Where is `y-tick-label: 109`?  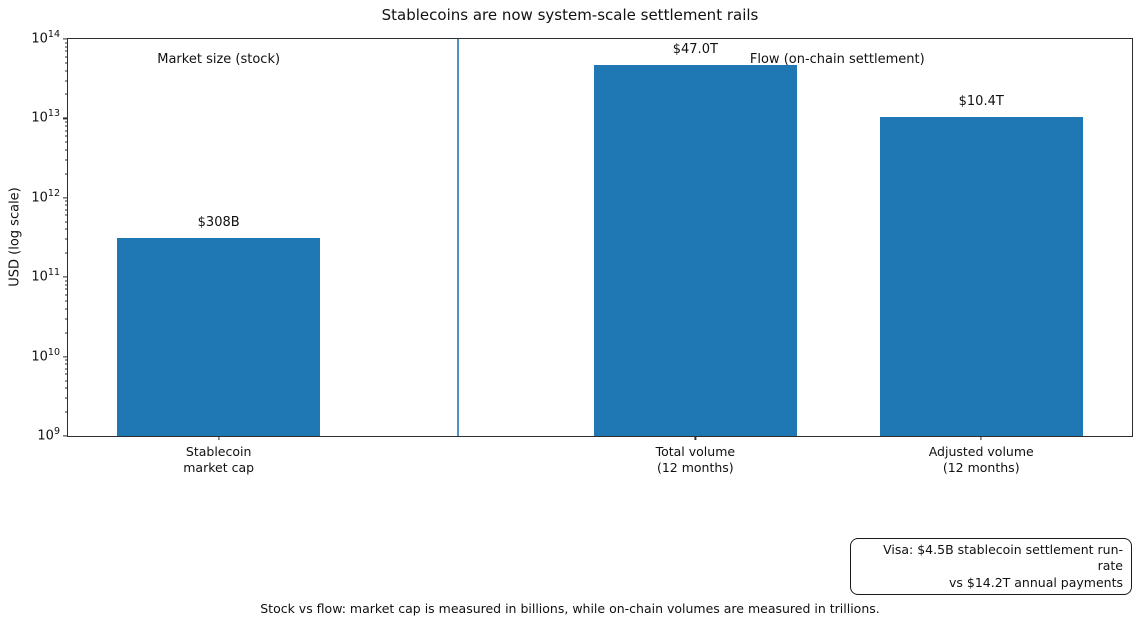 y-tick-label: 109 is located at coordinates (48, 435).